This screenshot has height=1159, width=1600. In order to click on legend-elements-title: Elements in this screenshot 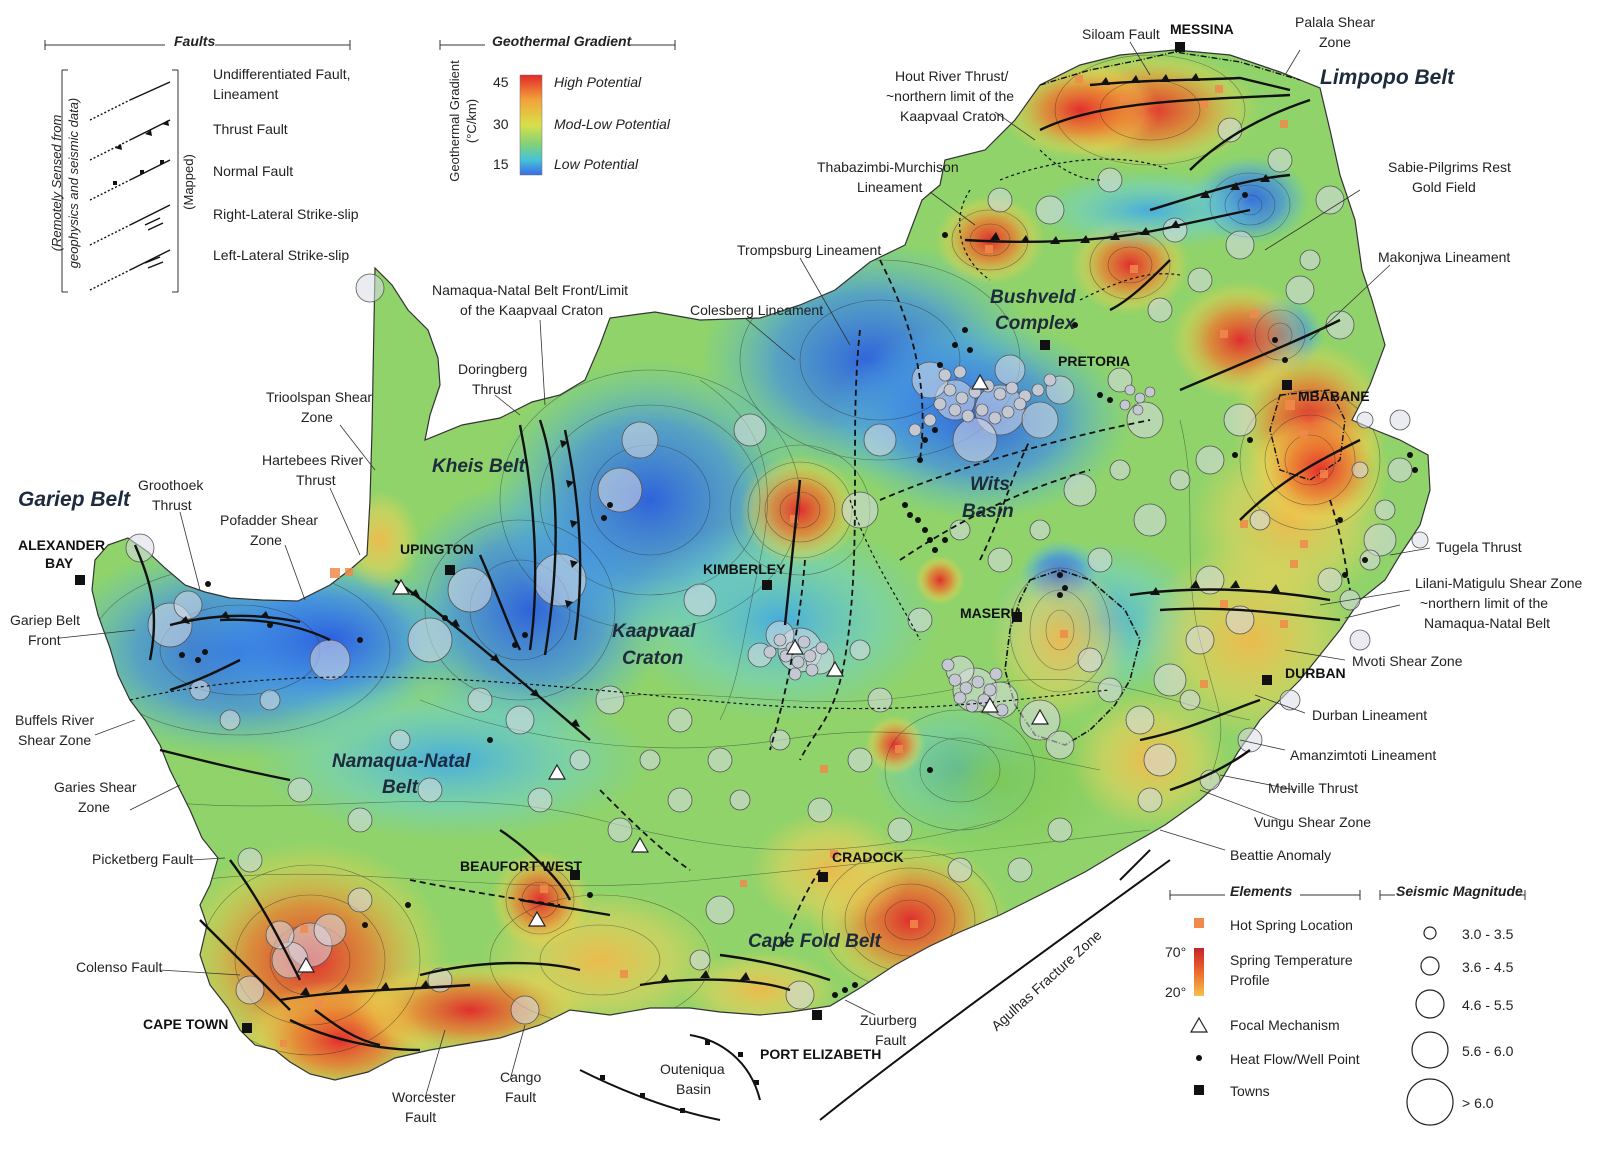, I will do `click(1261, 891)`.